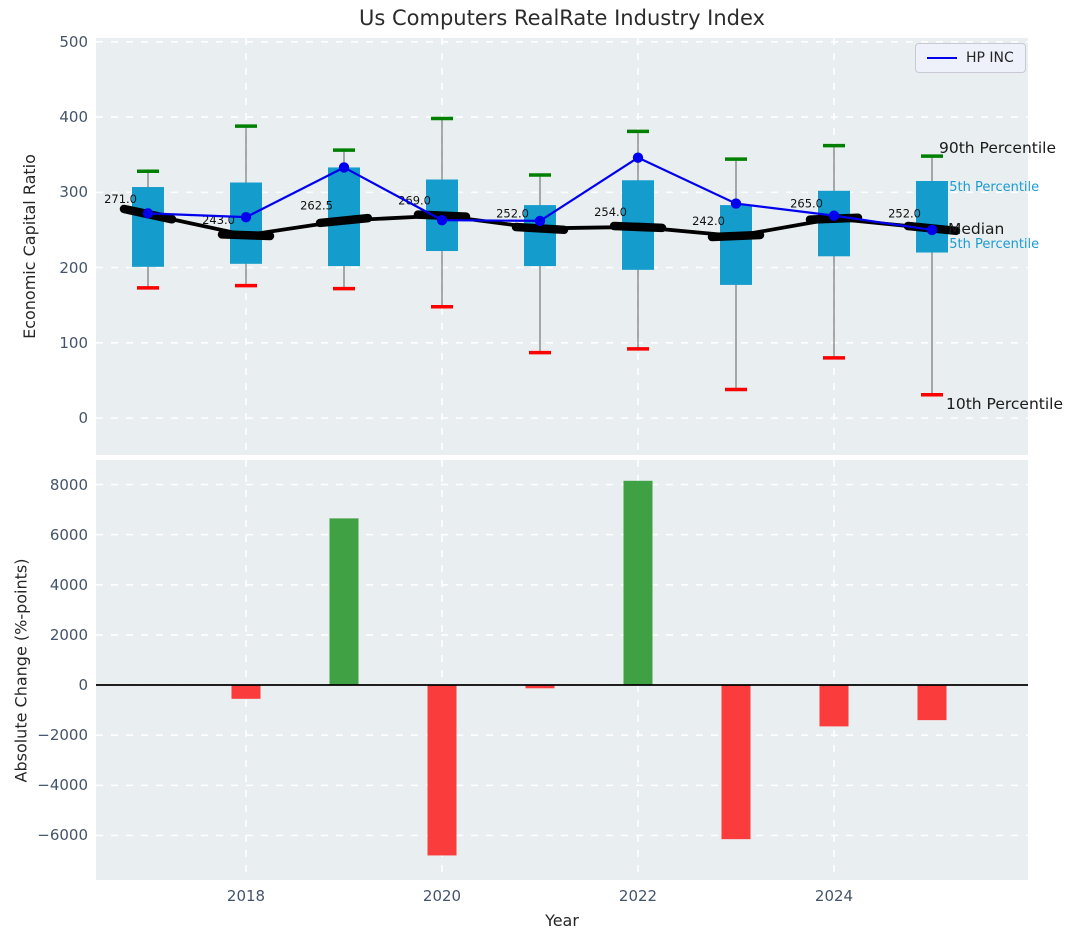 The width and height of the screenshot is (1077, 942). I want to click on box-2023, so click(736, 245).